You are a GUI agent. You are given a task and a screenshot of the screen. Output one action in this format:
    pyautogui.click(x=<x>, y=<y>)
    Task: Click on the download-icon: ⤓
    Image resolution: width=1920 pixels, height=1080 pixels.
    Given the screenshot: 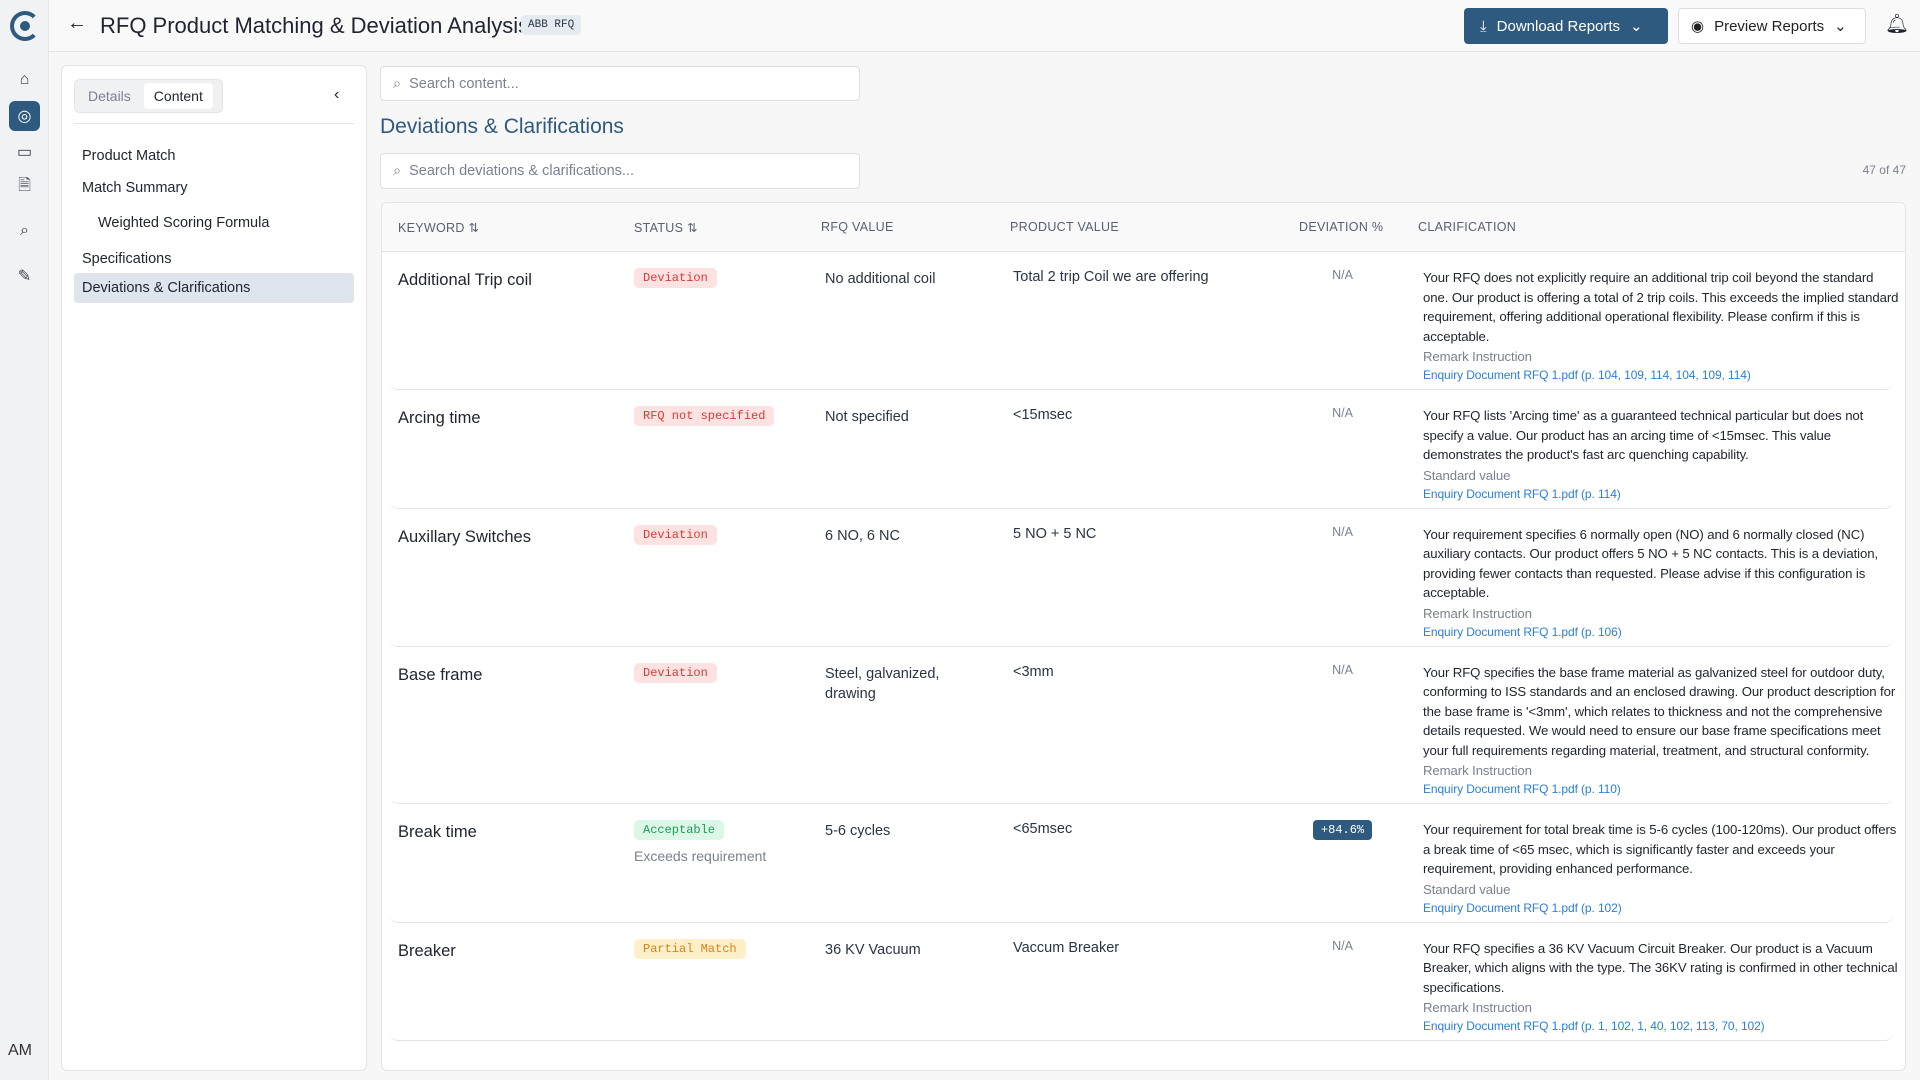 What is the action you would take?
    pyautogui.click(x=1483, y=26)
    